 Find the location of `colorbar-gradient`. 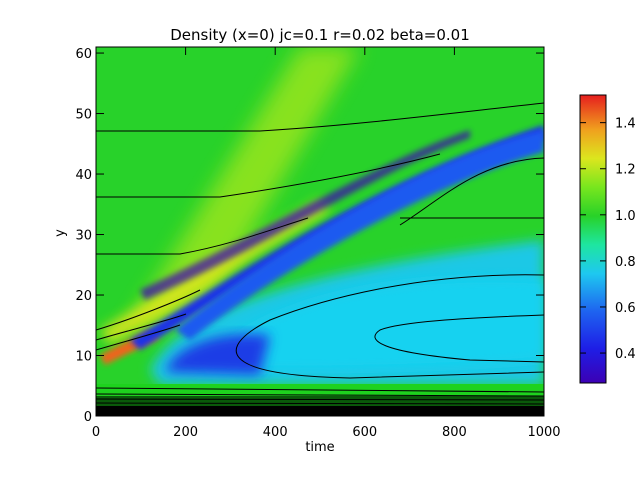

colorbar-gradient is located at coordinates (593, 239).